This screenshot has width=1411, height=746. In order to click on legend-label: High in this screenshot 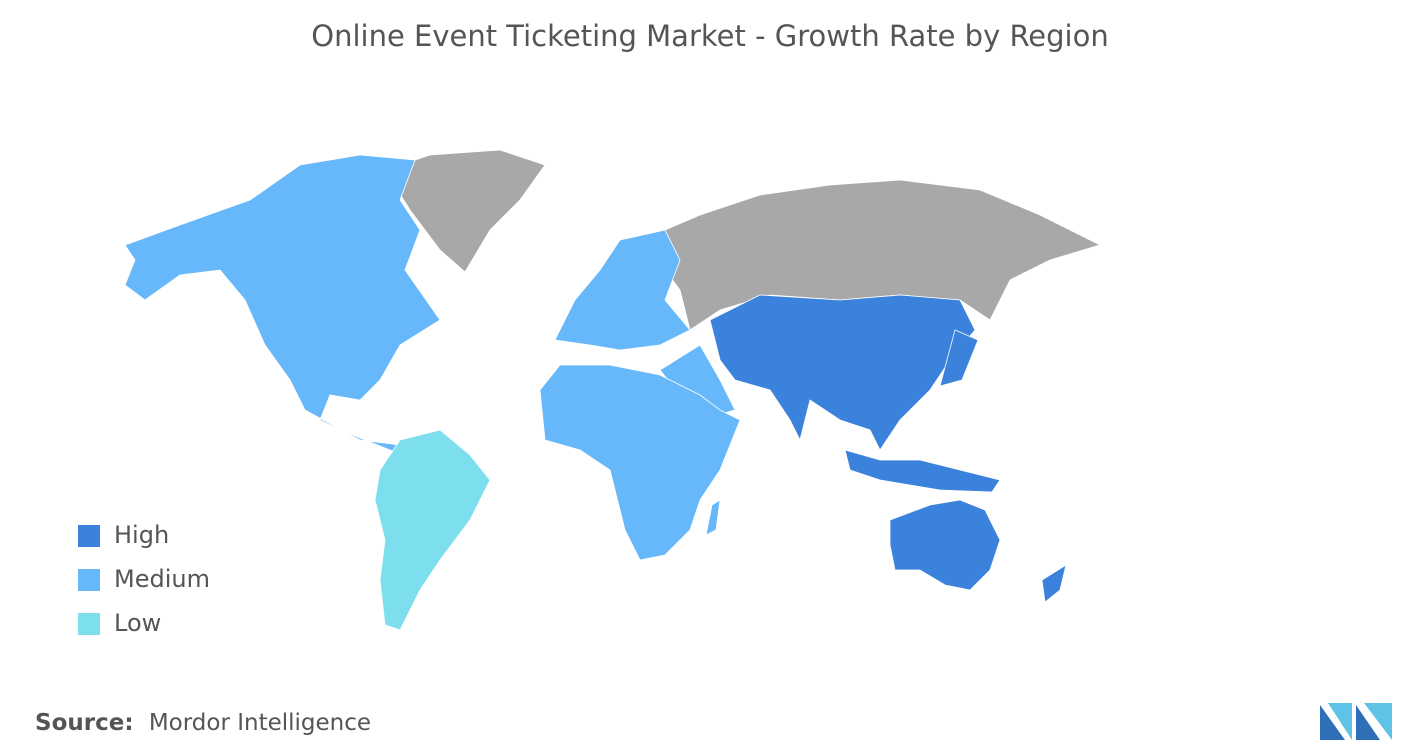, I will do `click(141, 535)`.